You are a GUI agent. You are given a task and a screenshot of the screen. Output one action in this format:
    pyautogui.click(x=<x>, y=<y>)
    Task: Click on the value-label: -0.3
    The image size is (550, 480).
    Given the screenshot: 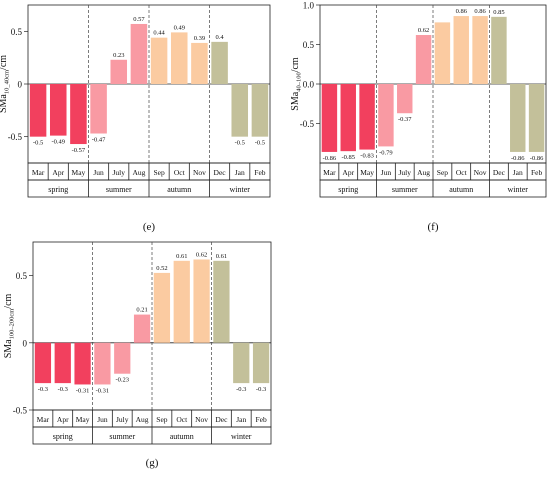 What is the action you would take?
    pyautogui.click(x=63, y=389)
    